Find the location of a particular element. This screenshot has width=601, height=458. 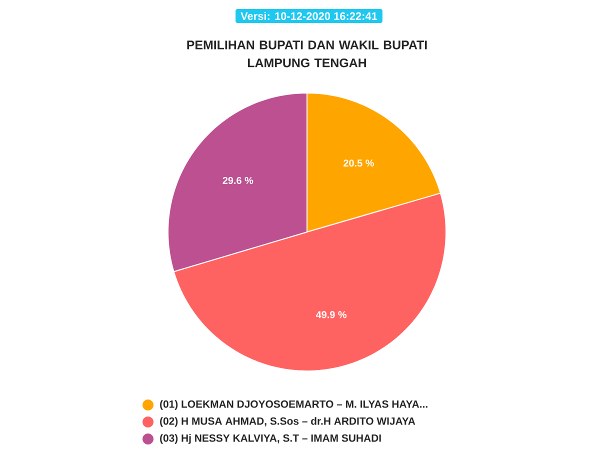

data-label: 29.6 % is located at coordinates (238, 180).